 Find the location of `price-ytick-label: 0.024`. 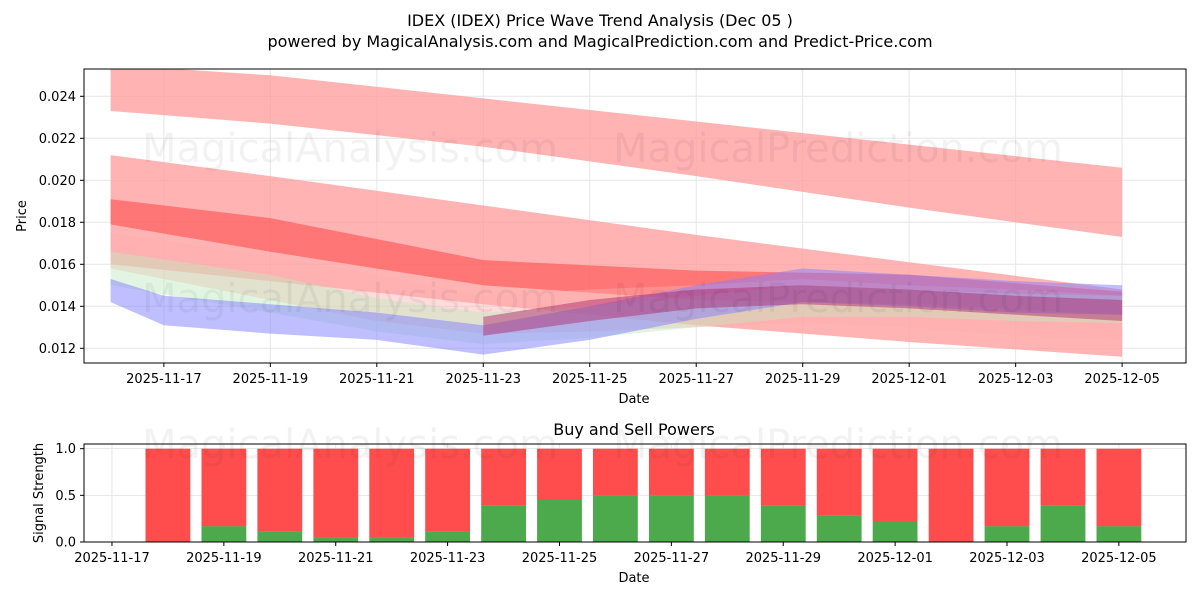

price-ytick-label: 0.024 is located at coordinates (57, 97).